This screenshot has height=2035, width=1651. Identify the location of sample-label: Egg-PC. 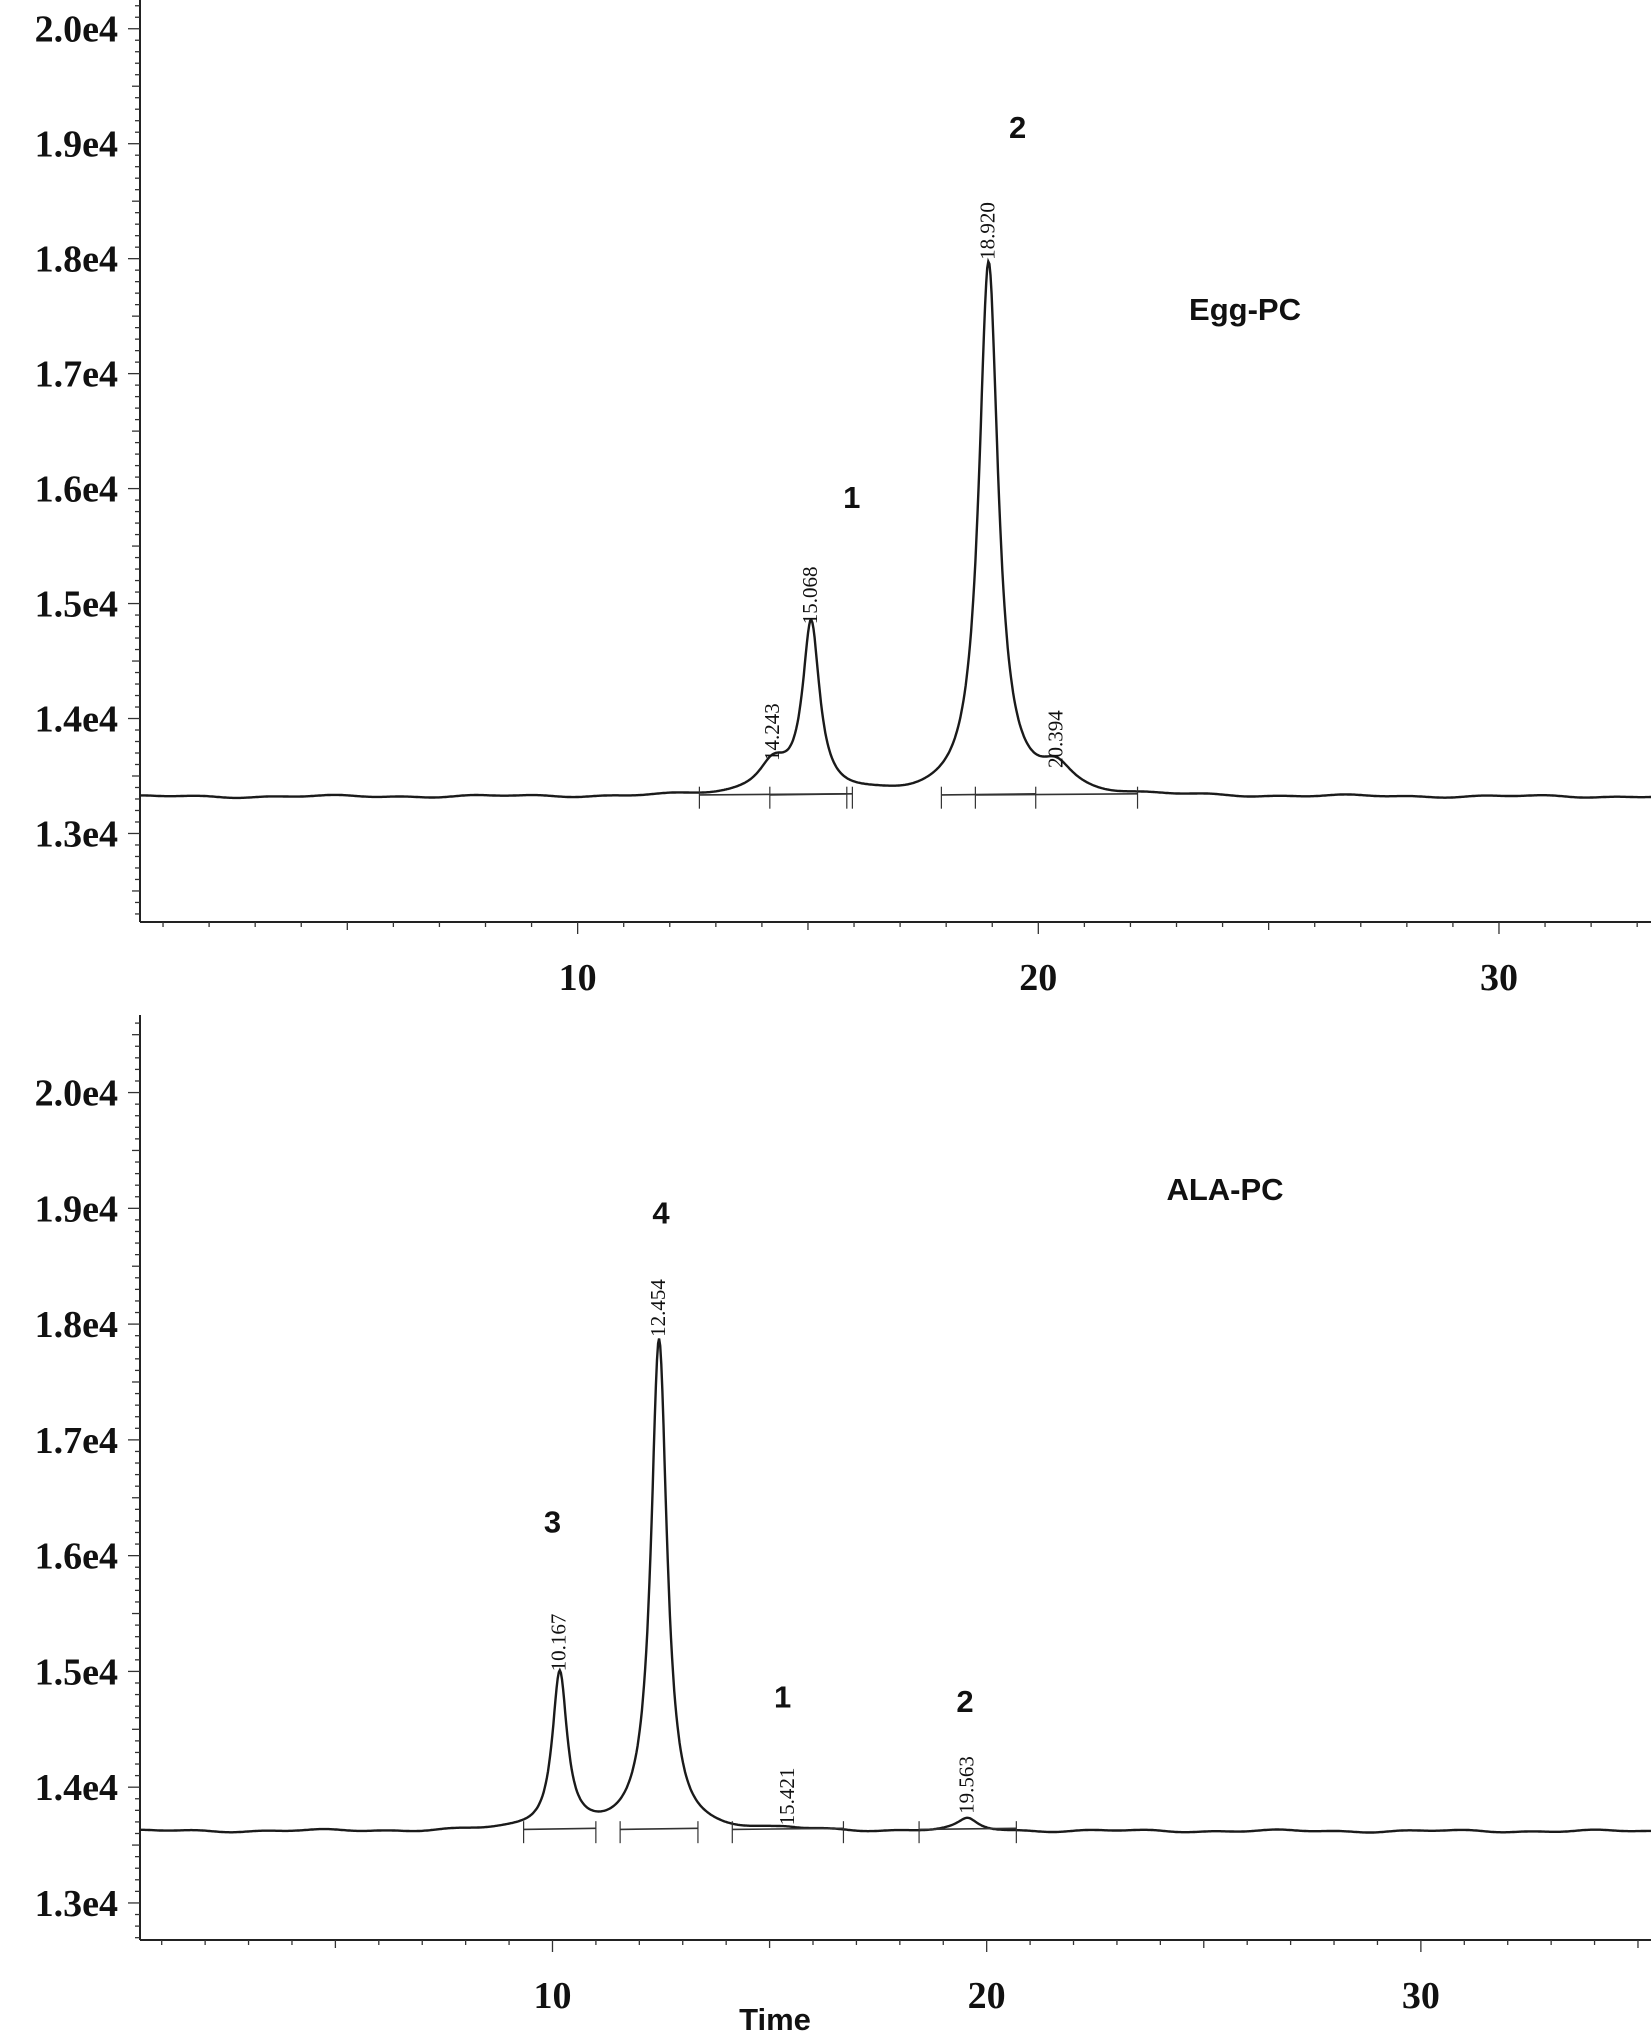
(1245, 309).